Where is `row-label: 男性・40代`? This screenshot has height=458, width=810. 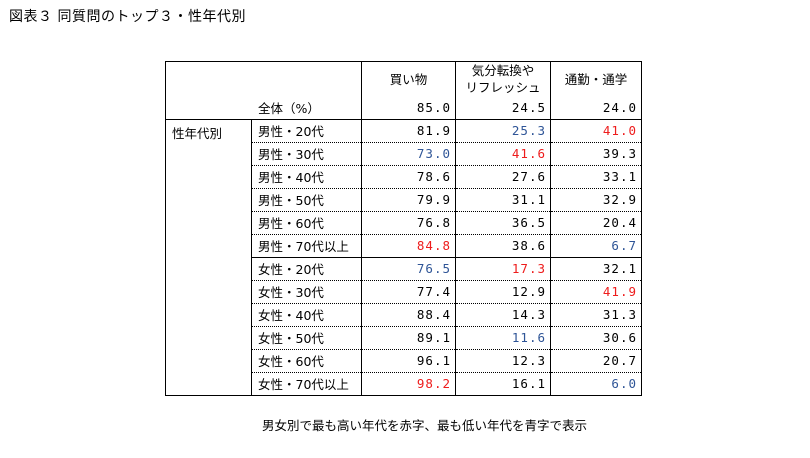
row-label: 男性・40代 is located at coordinates (306, 177).